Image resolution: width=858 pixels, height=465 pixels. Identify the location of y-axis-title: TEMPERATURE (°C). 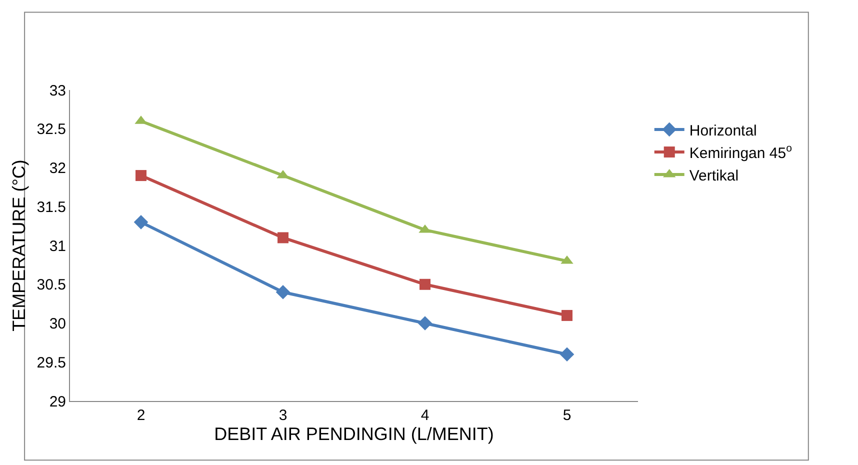
(18, 246).